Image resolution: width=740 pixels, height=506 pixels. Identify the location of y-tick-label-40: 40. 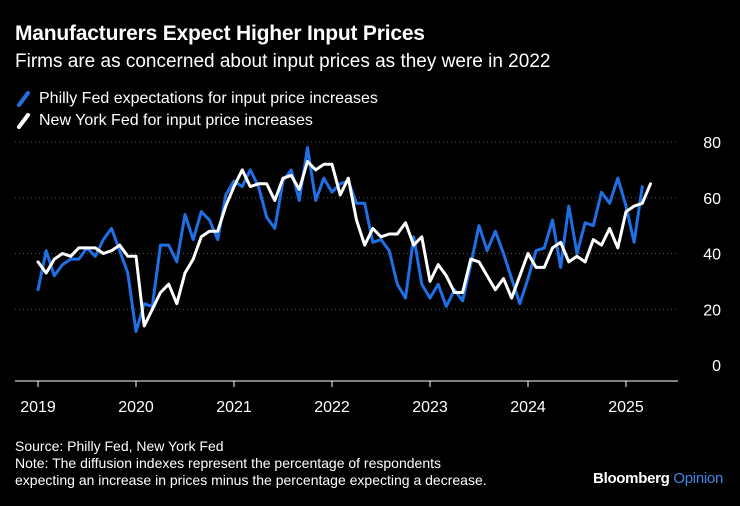
(712, 255).